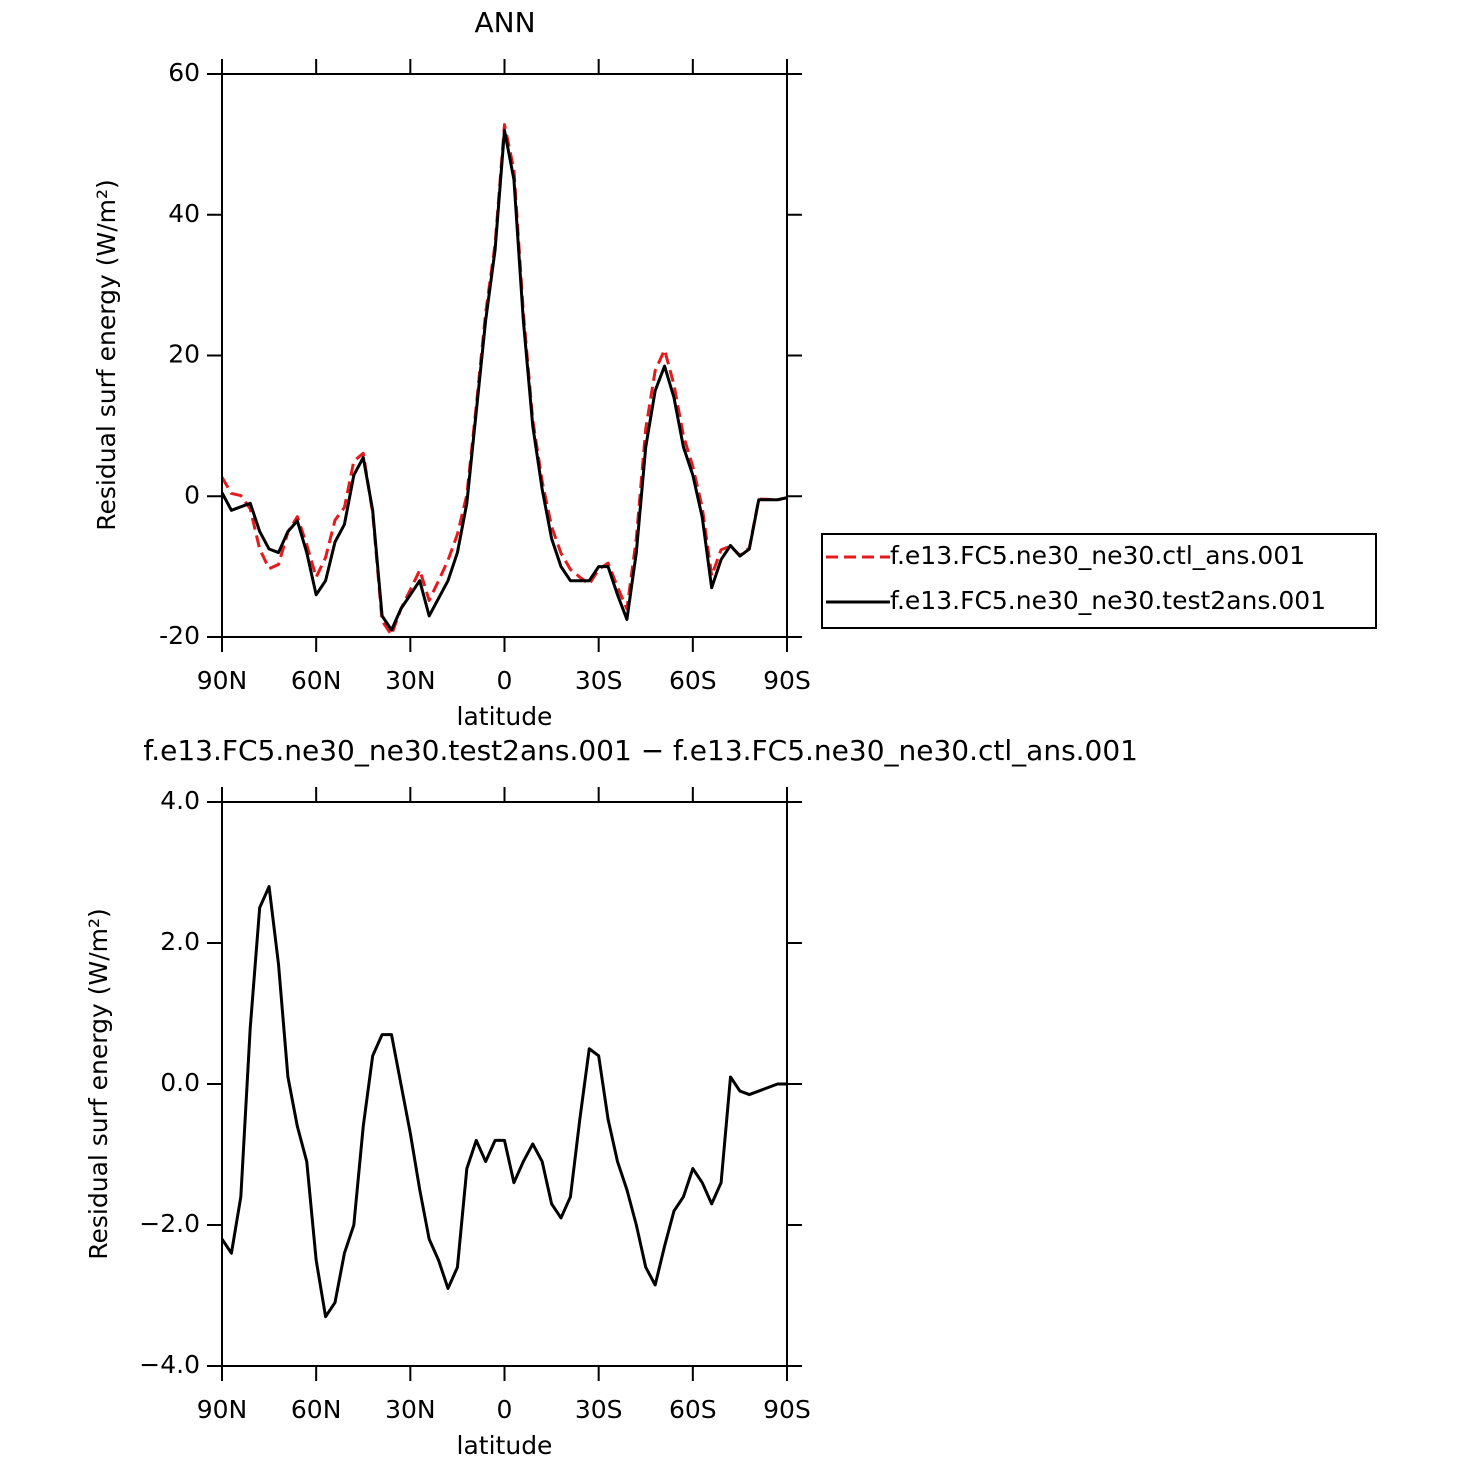 This screenshot has height=1469, width=1470. I want to click on y-tick-label: 2.0, so click(180, 941).